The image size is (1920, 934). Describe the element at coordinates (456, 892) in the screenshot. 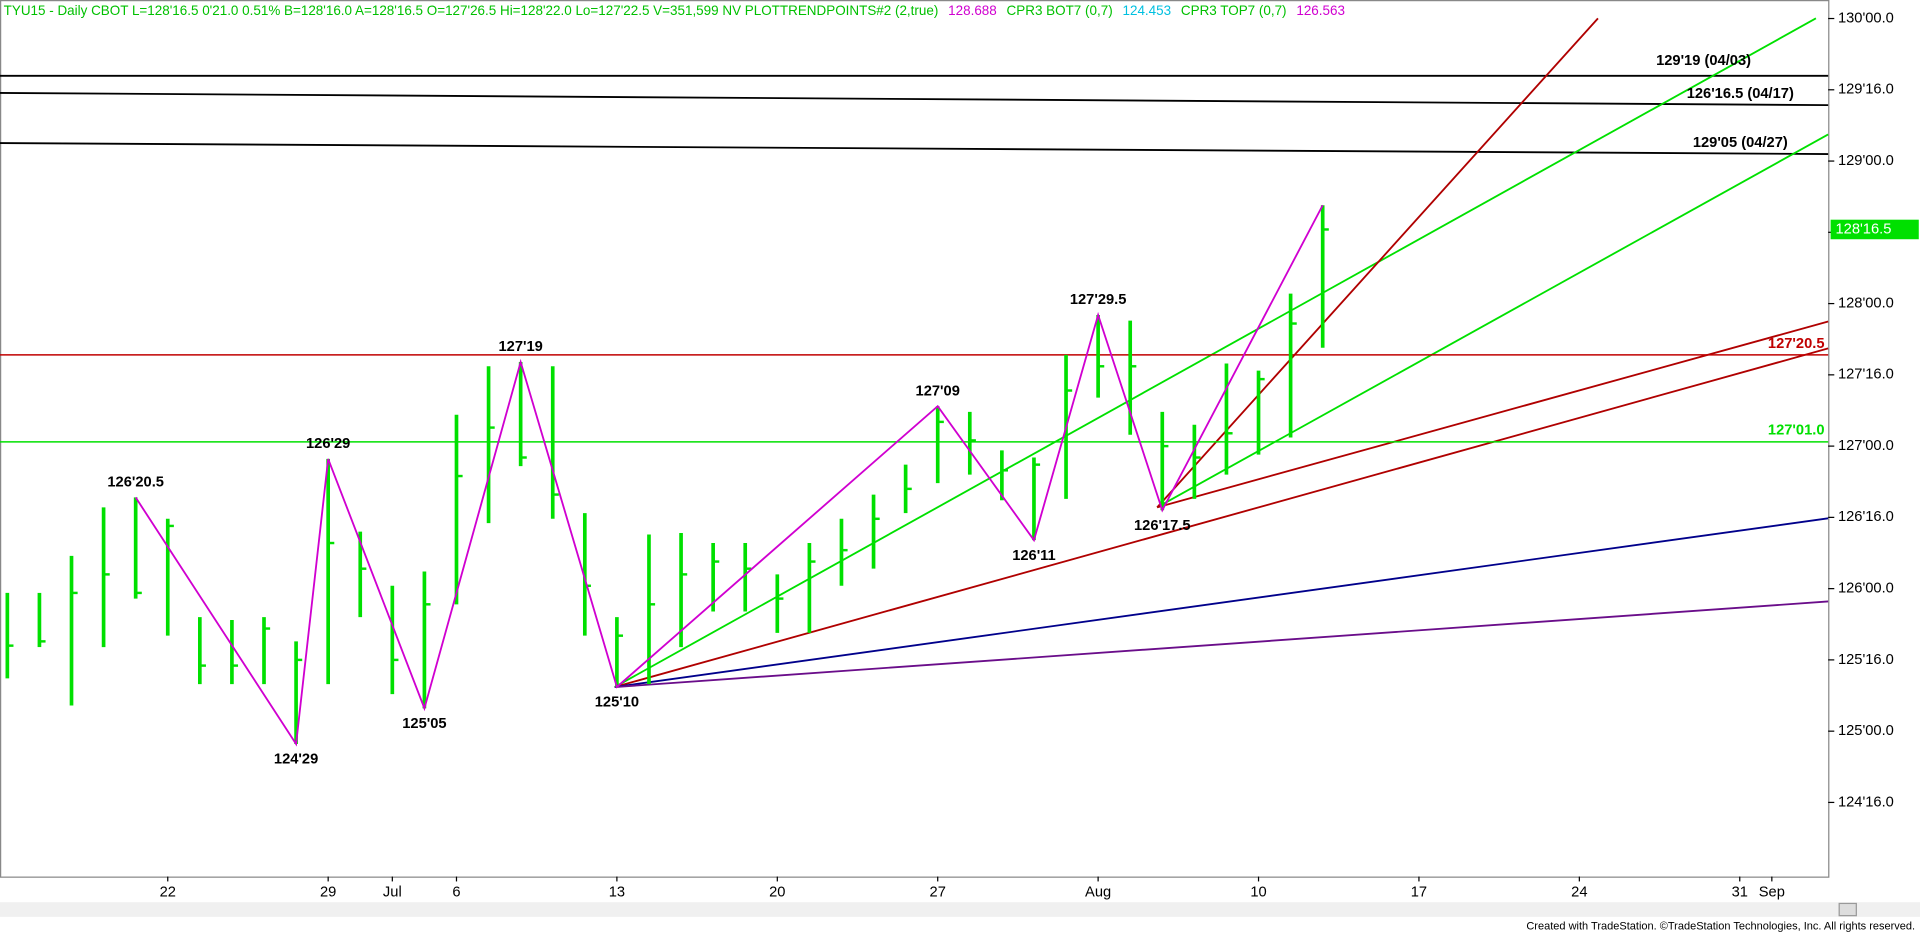

I see `x-tick-label: 6` at that location.